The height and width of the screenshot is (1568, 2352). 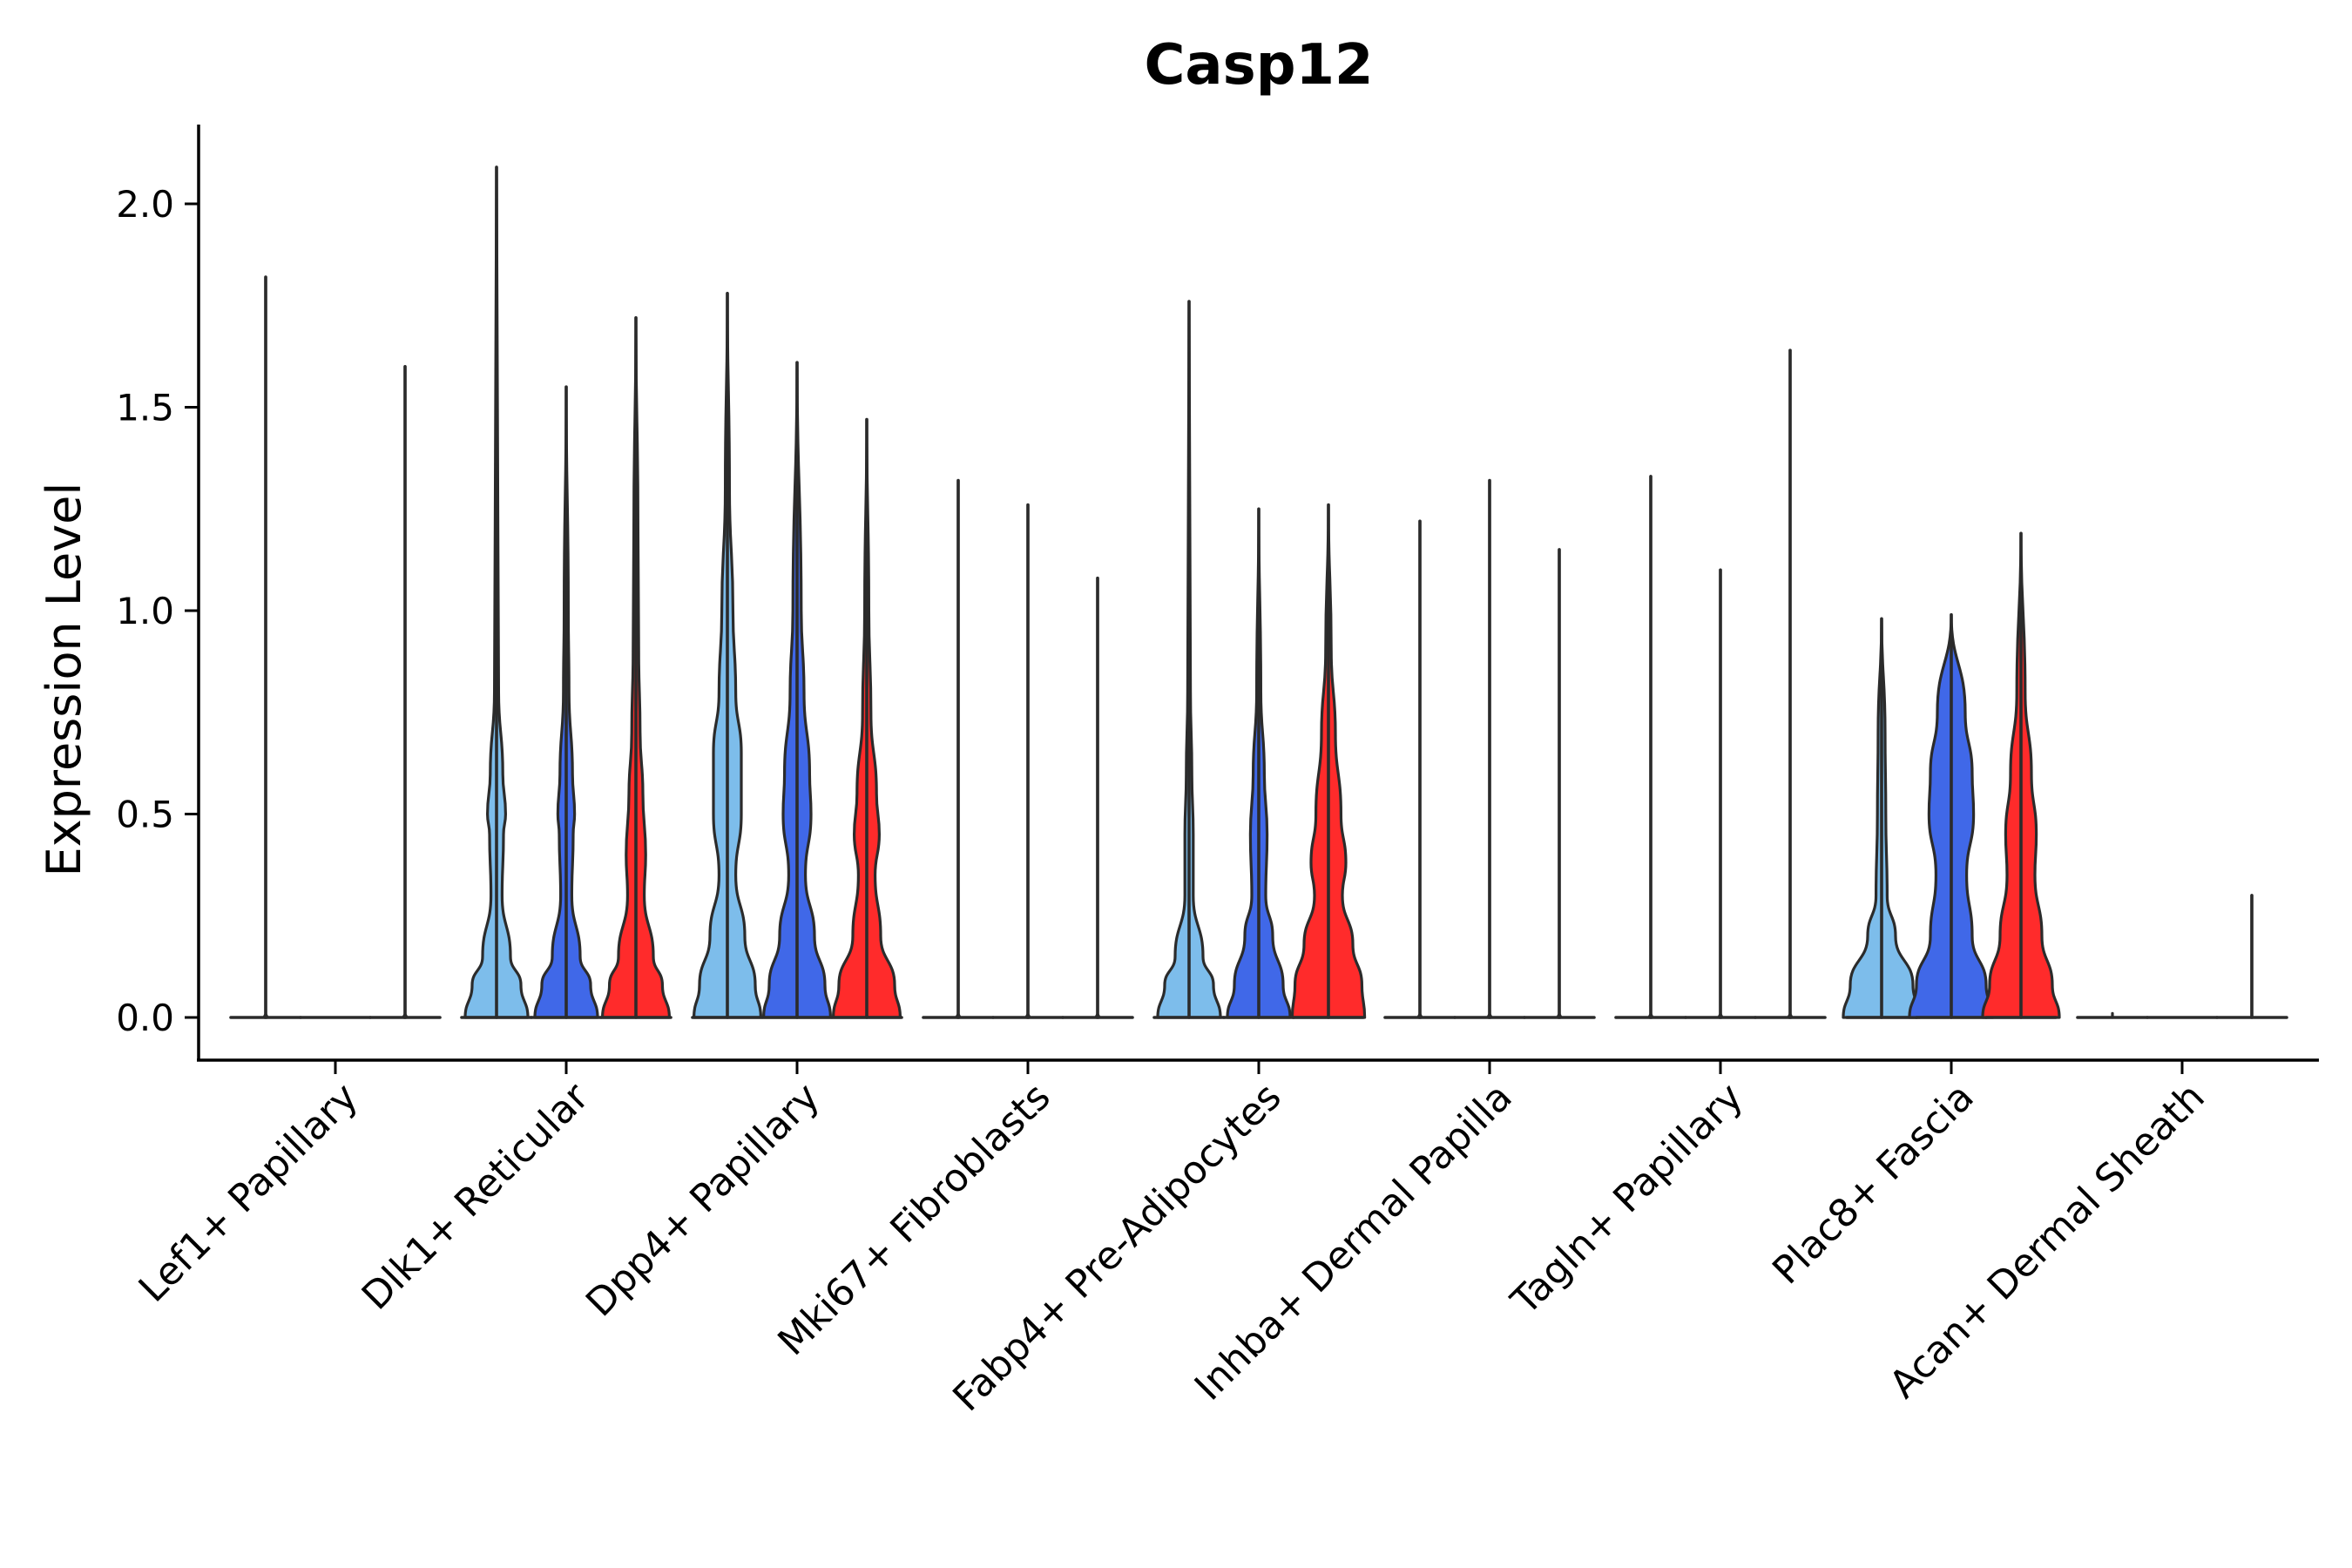 I want to click on y-ticks: 0.0 0.5 1.0 1.5 2.0, so click(x=157, y=611).